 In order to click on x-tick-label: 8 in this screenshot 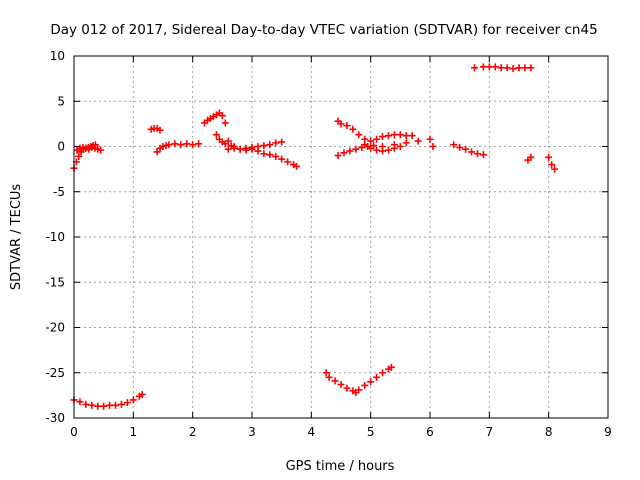, I will do `click(549, 432)`.